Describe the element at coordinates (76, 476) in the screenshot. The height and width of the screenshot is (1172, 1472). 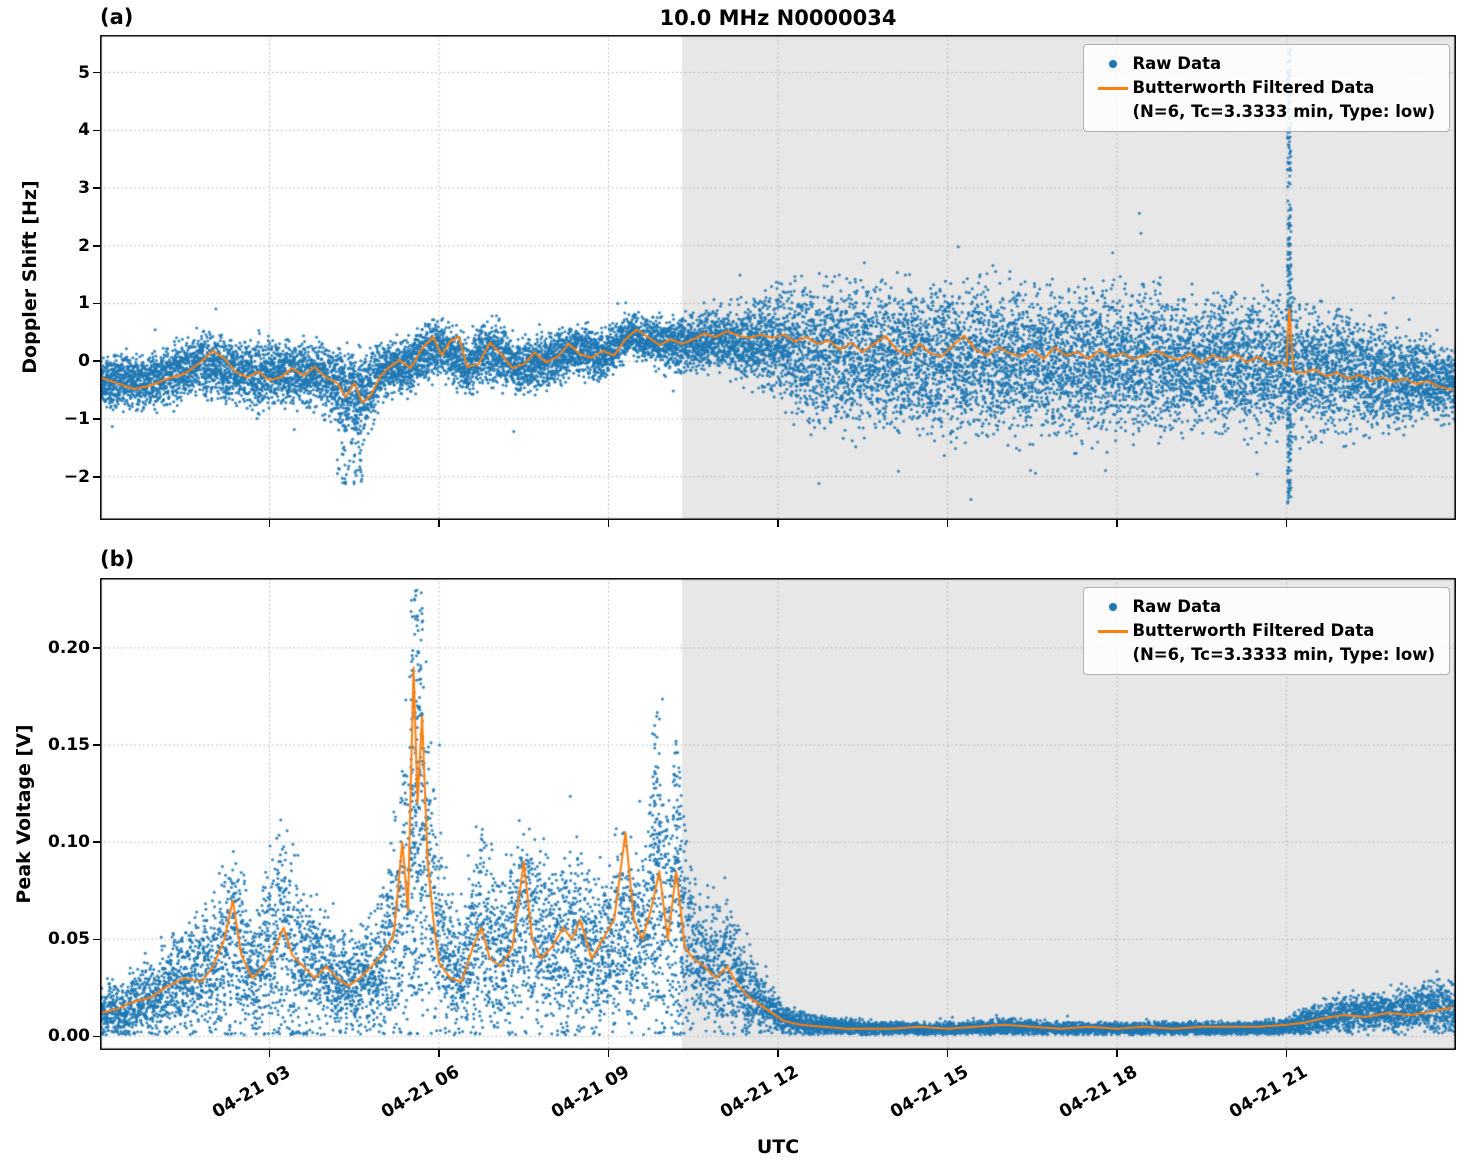
I see `y-tick-label: −2` at that location.